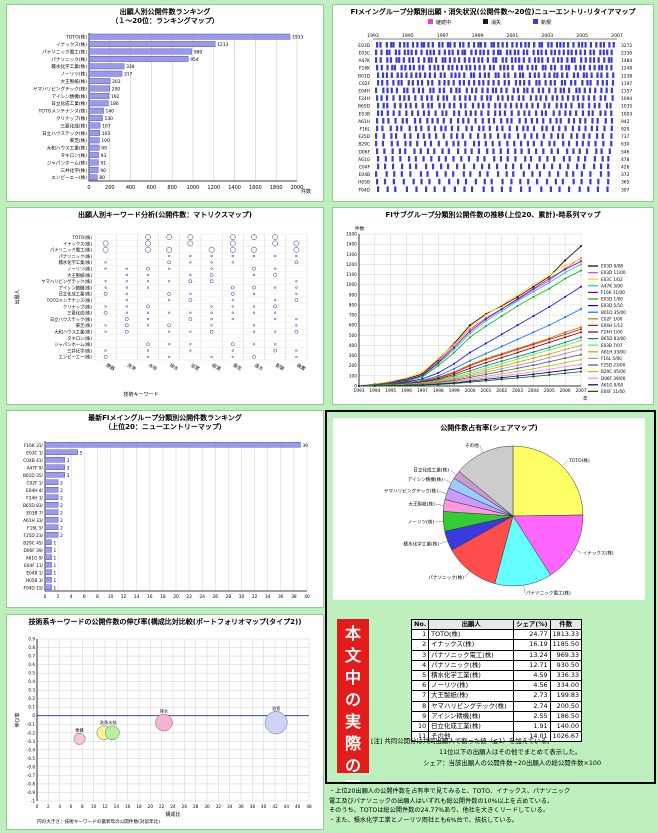  Describe the element at coordinates (471, 635) in the screenshot. I see `cell-applicant: TOTO(株)` at that location.